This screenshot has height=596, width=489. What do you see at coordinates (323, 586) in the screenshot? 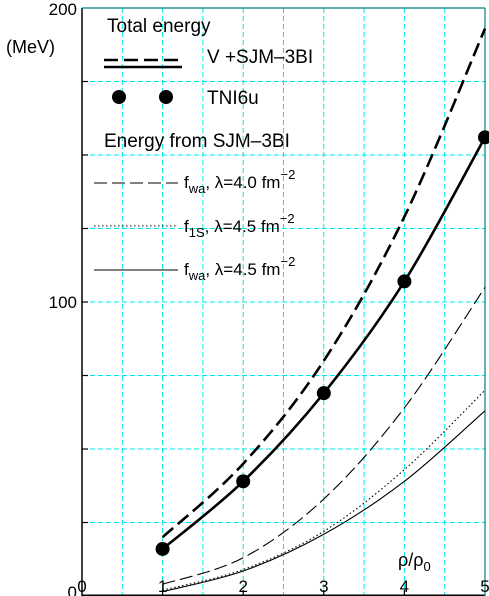
I see `x-tick-label: 3` at bounding box center [323, 586].